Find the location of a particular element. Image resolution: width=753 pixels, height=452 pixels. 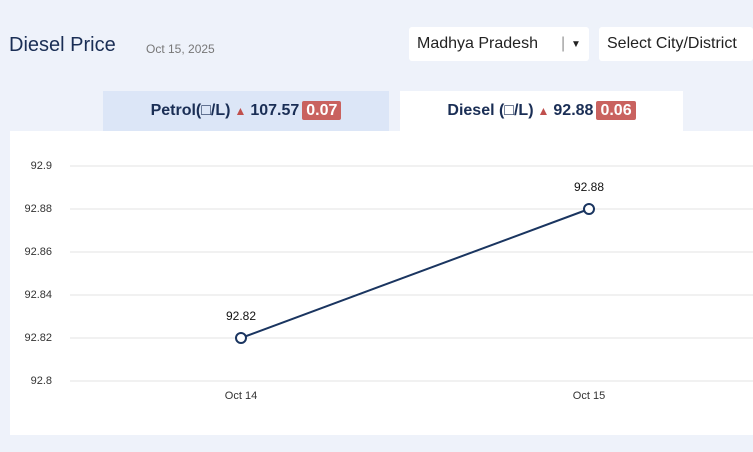

data-label: 92.88 is located at coordinates (589, 187).